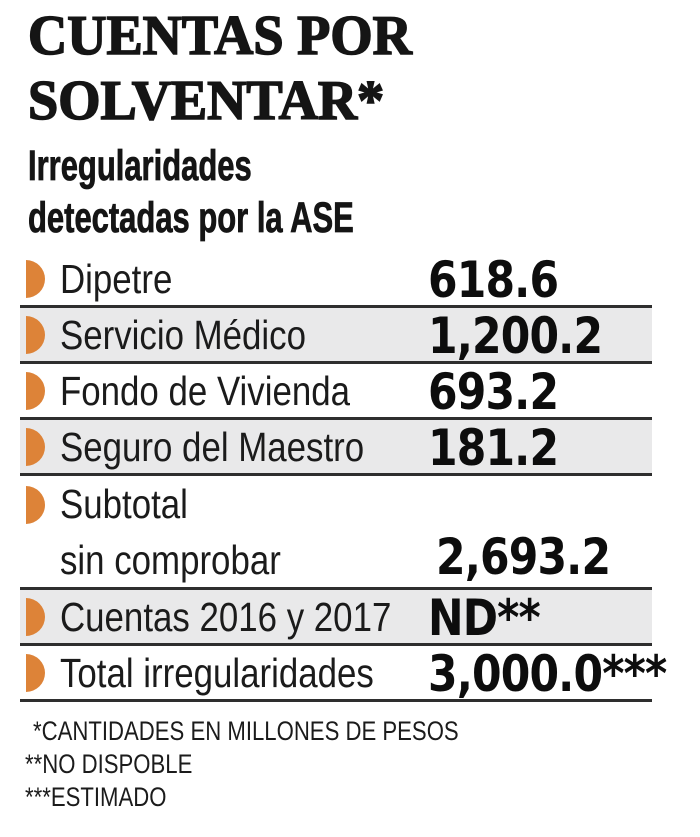 Image resolution: width=700 pixels, height=837 pixels. Describe the element at coordinates (362, 797) in the screenshot. I see `footnote-estimado: ***ESTIMADO` at that location.